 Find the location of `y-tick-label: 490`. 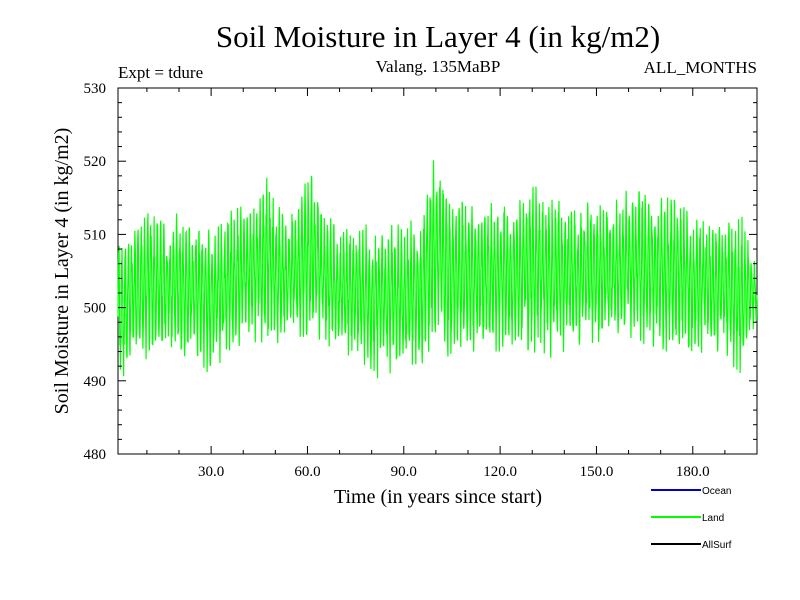

y-tick-label: 490 is located at coordinates (95, 382).